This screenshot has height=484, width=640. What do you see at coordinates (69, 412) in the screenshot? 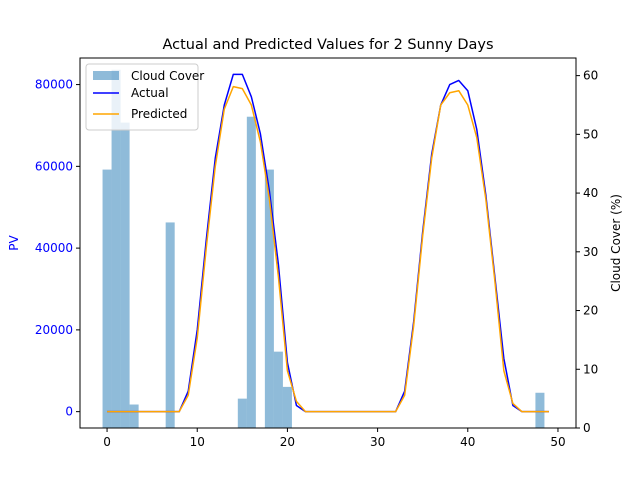
I see `y-tick-label-left: 0` at bounding box center [69, 412].